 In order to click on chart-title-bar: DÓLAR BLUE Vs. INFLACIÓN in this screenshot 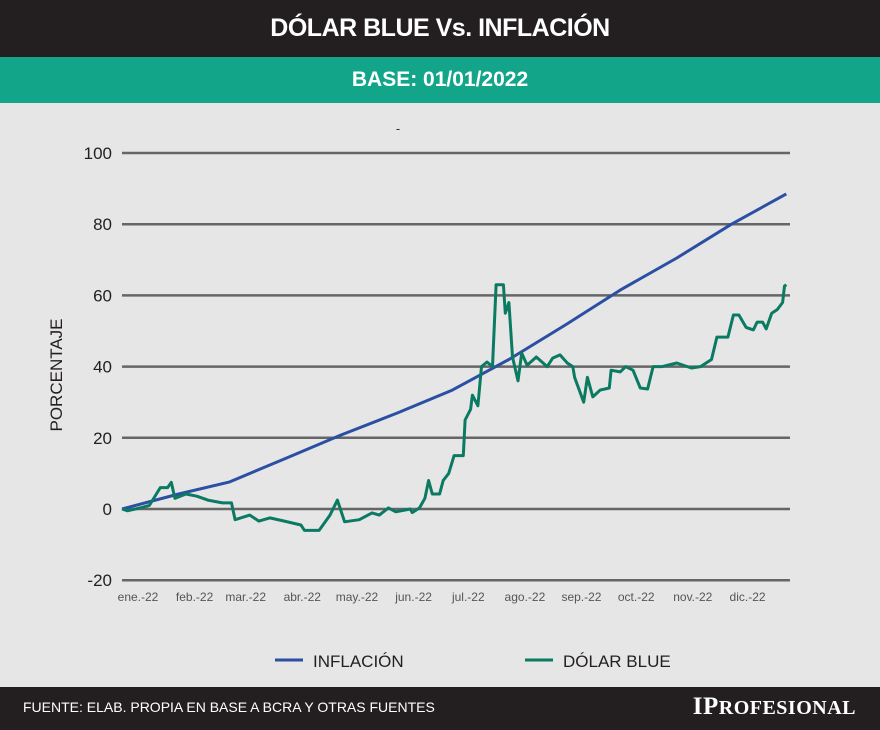, I will do `click(440, 28)`.